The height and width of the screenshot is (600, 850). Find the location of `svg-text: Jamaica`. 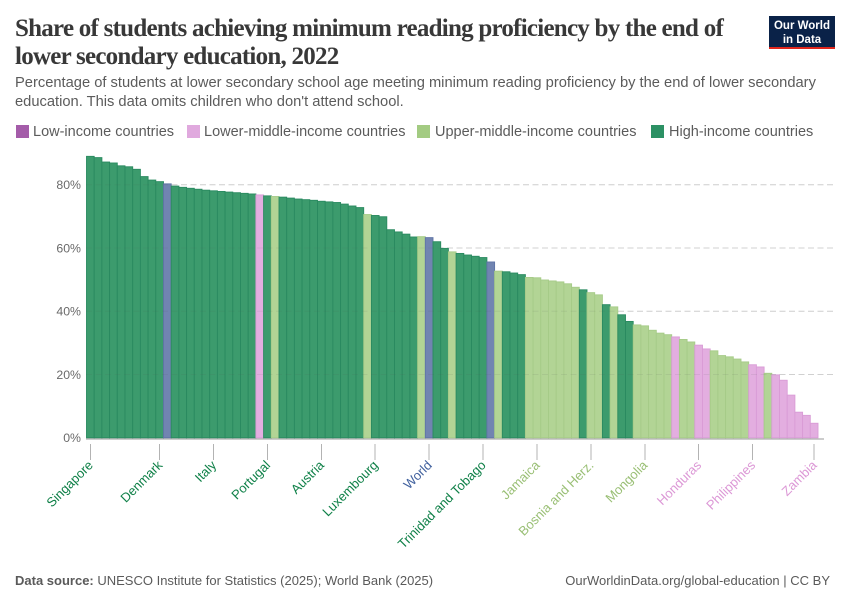

svg-text: Jamaica is located at coordinates (520, 479).